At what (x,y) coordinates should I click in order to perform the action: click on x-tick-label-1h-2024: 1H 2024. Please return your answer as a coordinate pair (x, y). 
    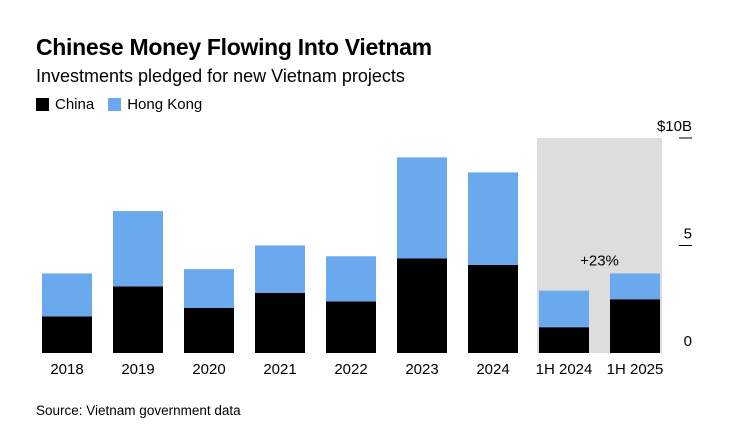
    Looking at the image, I should click on (564, 369).